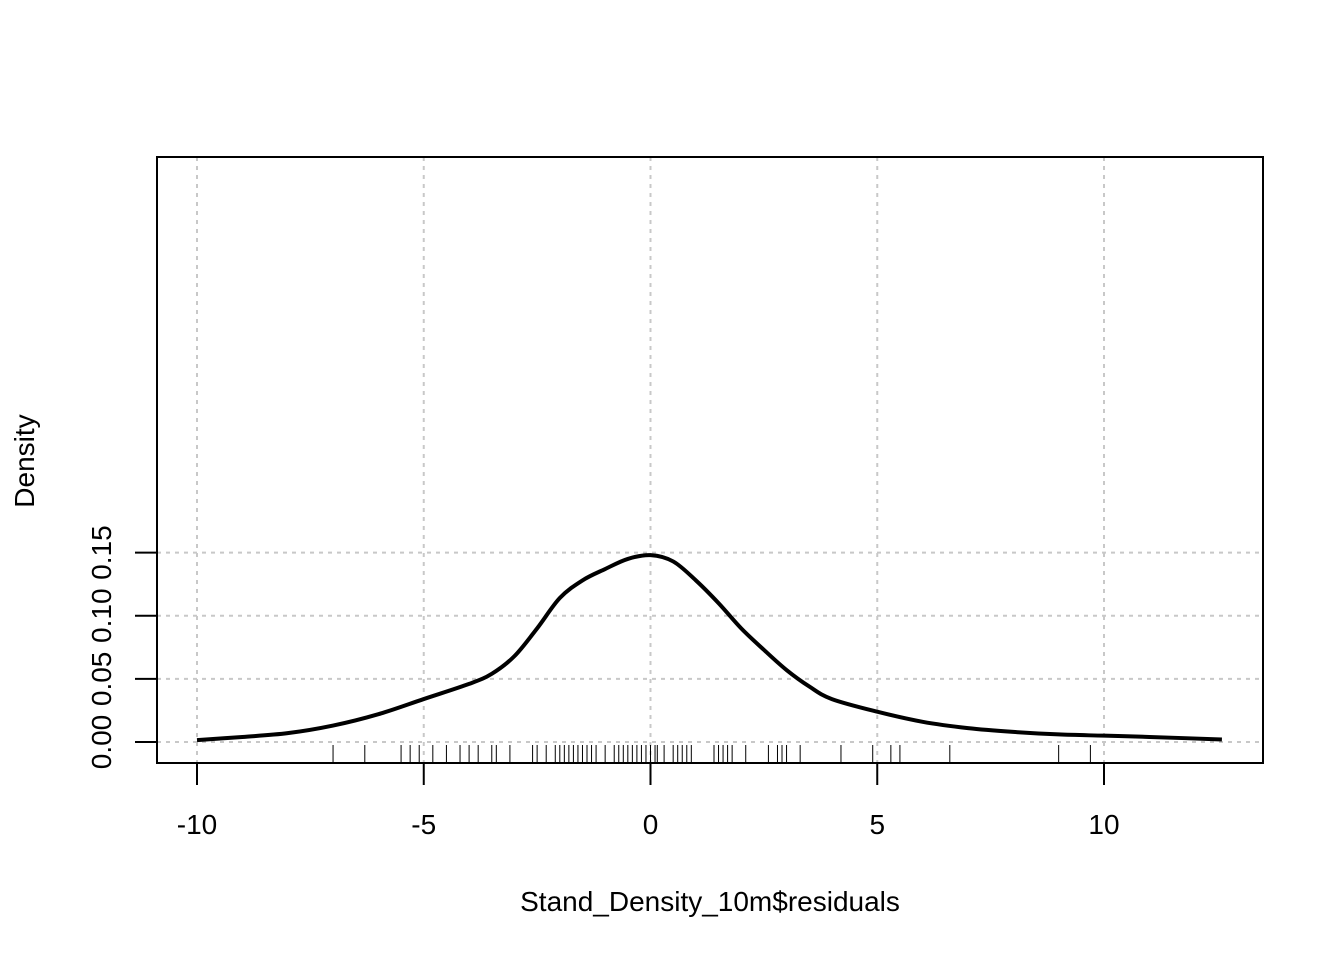  Describe the element at coordinates (423, 824) in the screenshot. I see `x-tick-label: -5` at that location.